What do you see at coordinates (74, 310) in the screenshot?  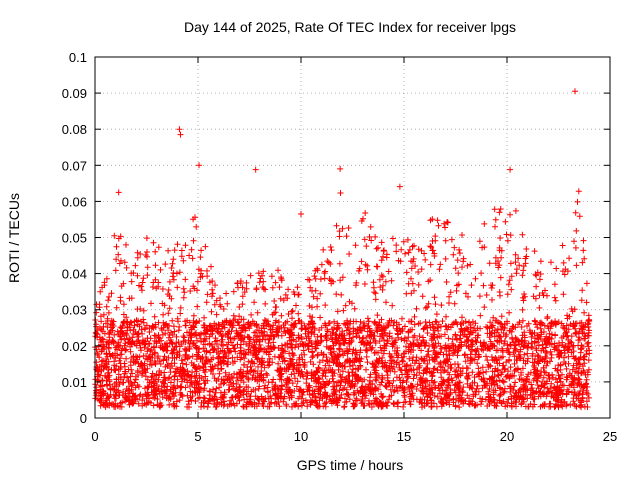 I see `y-tick-label: 0.03` at bounding box center [74, 310].